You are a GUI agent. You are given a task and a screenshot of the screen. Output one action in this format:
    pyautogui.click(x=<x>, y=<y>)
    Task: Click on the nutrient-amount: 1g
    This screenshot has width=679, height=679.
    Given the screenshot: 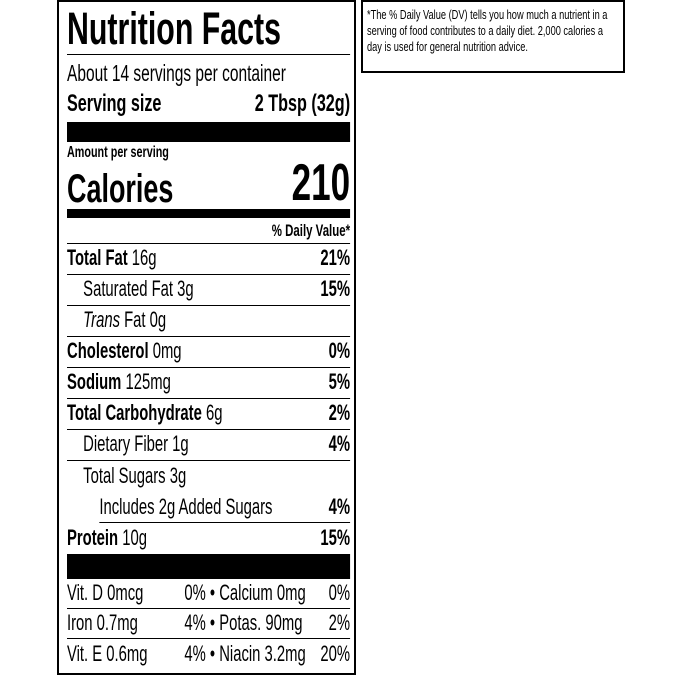 What is the action you would take?
    pyautogui.click(x=180, y=443)
    